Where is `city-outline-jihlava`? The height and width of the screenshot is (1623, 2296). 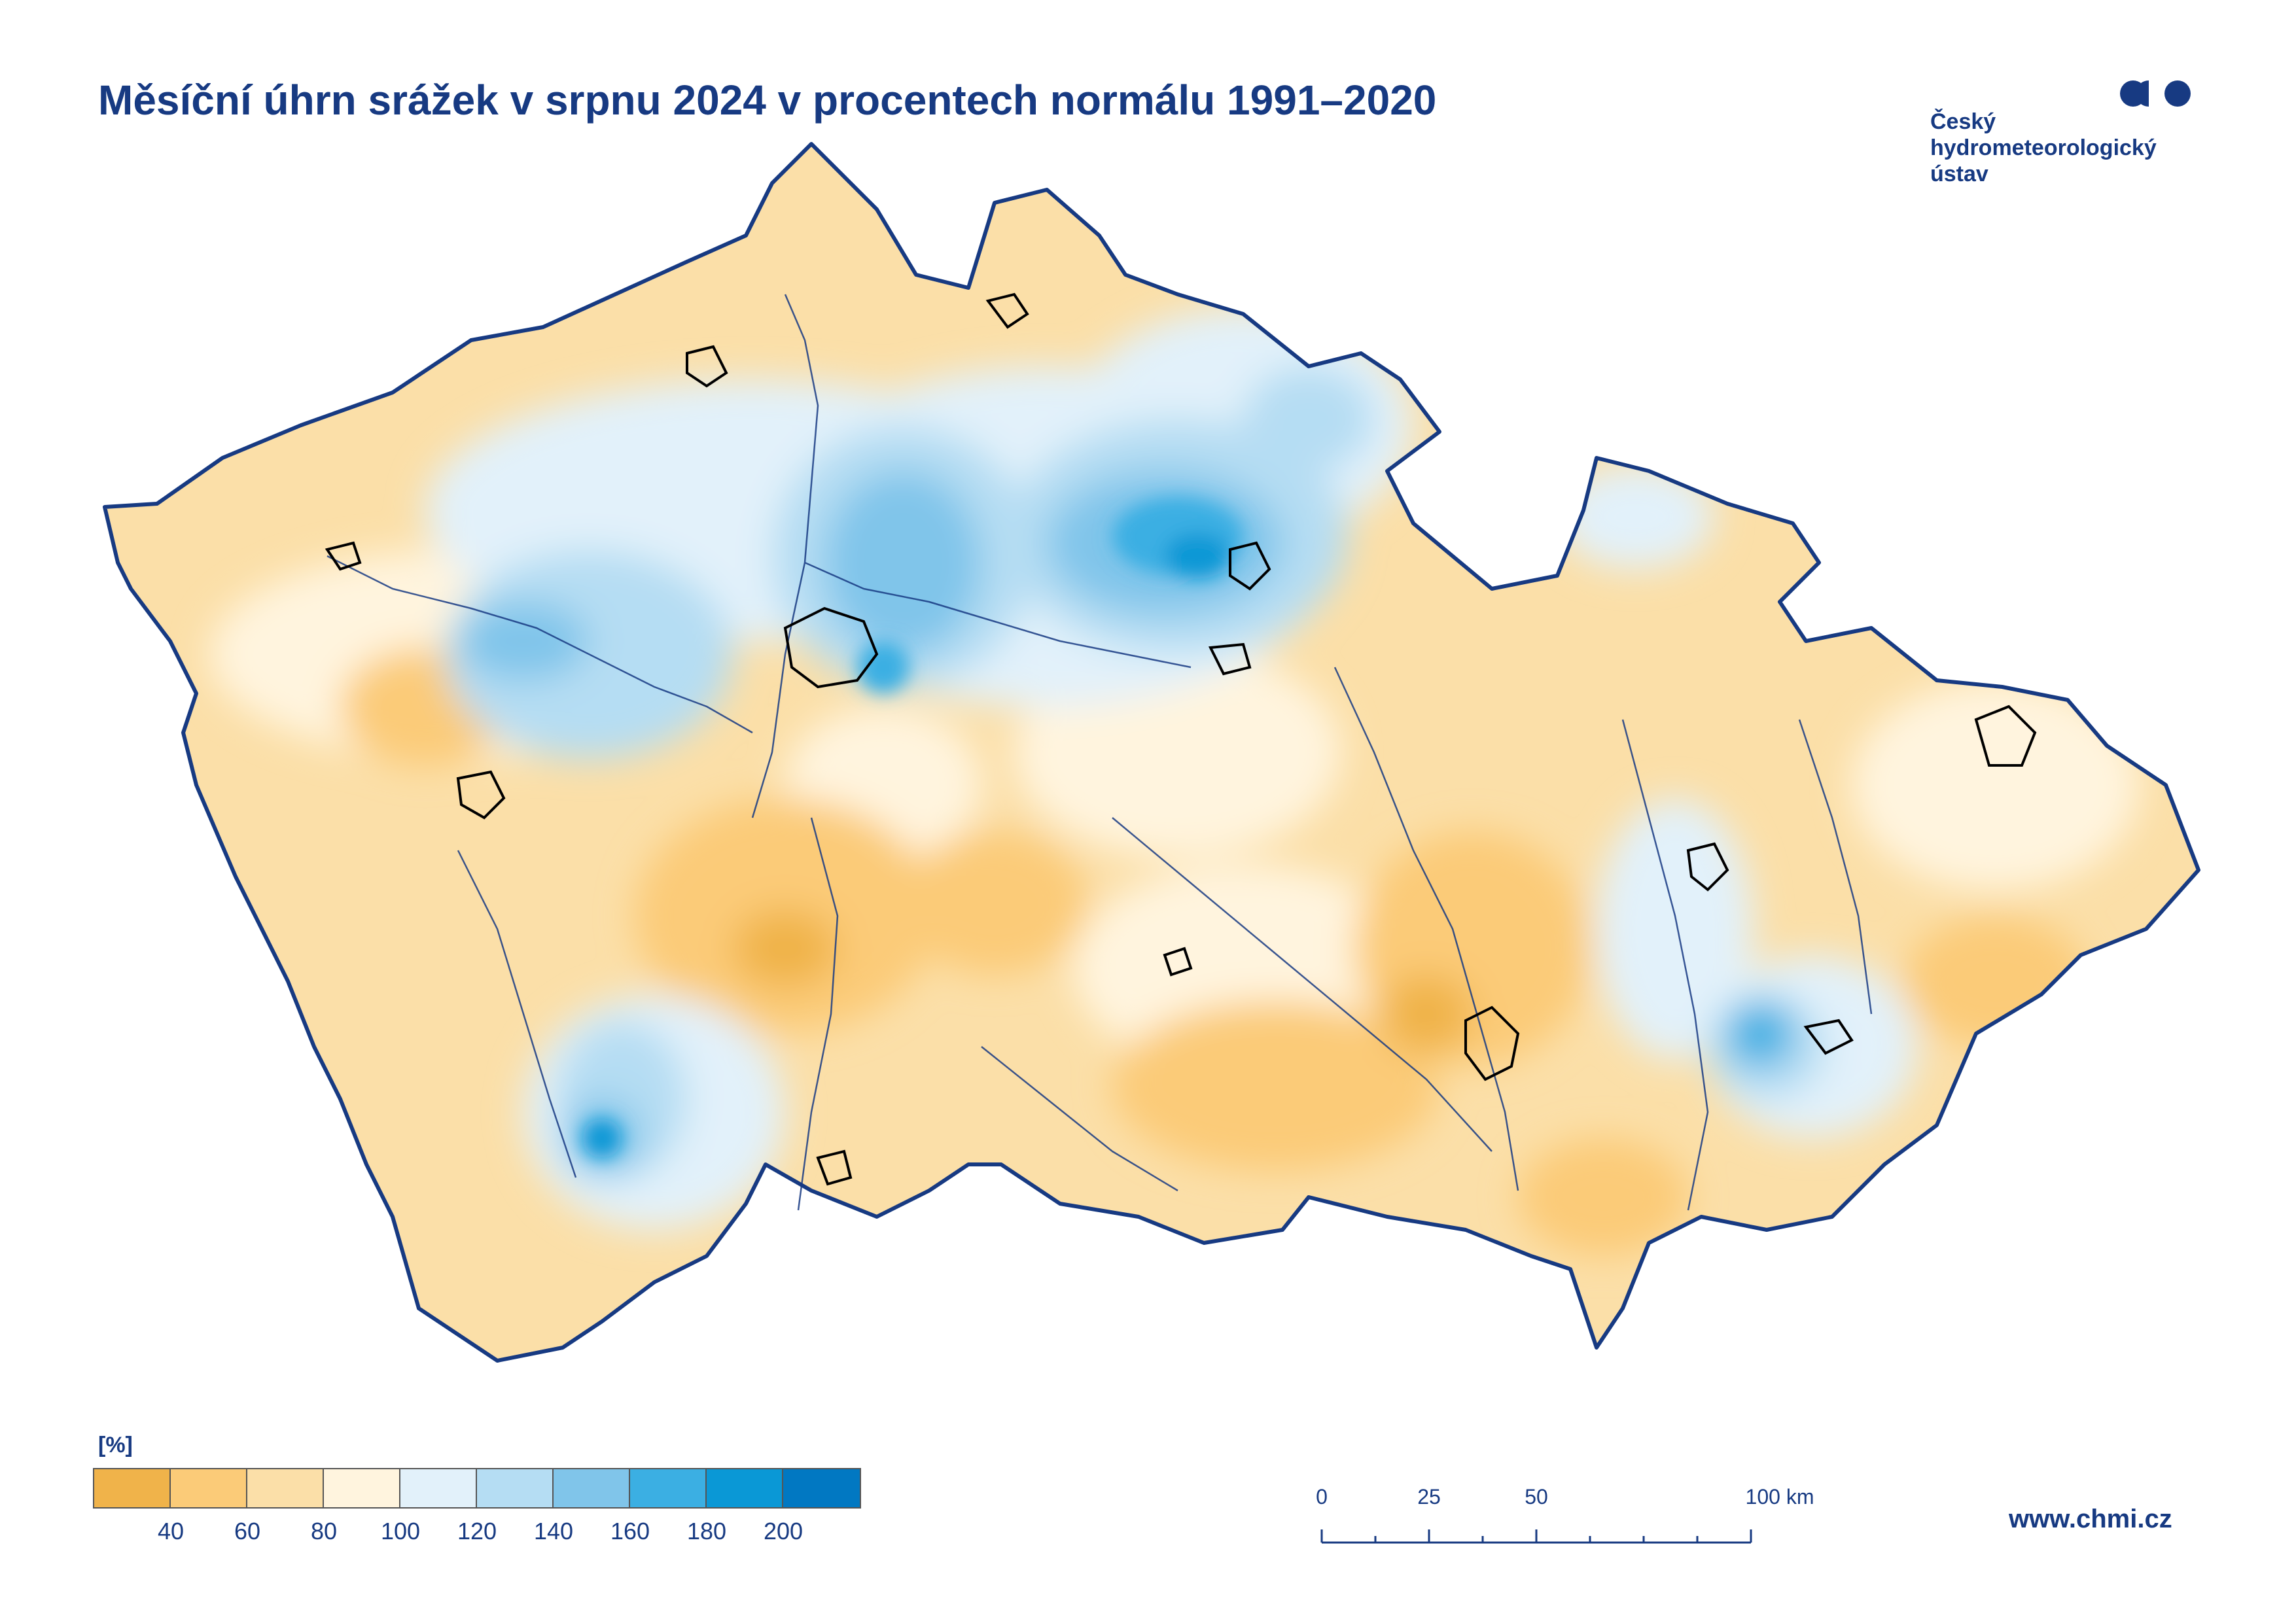 city-outline-jihlava is located at coordinates (1178, 962).